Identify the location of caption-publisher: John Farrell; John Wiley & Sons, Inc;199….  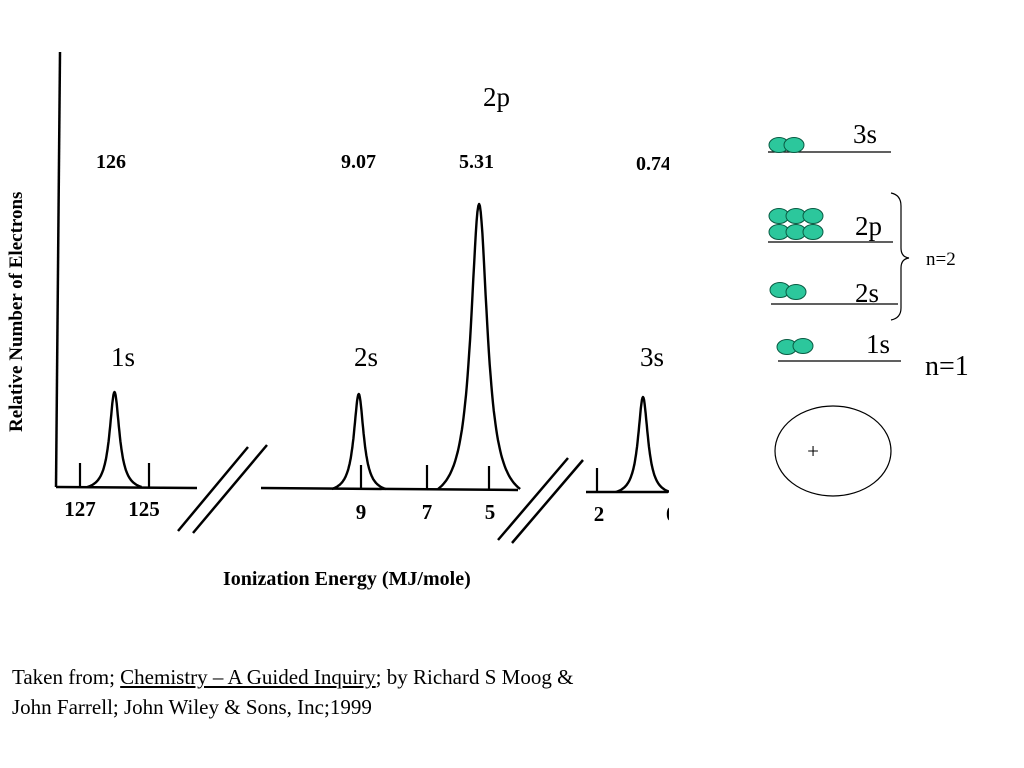
(192, 707).